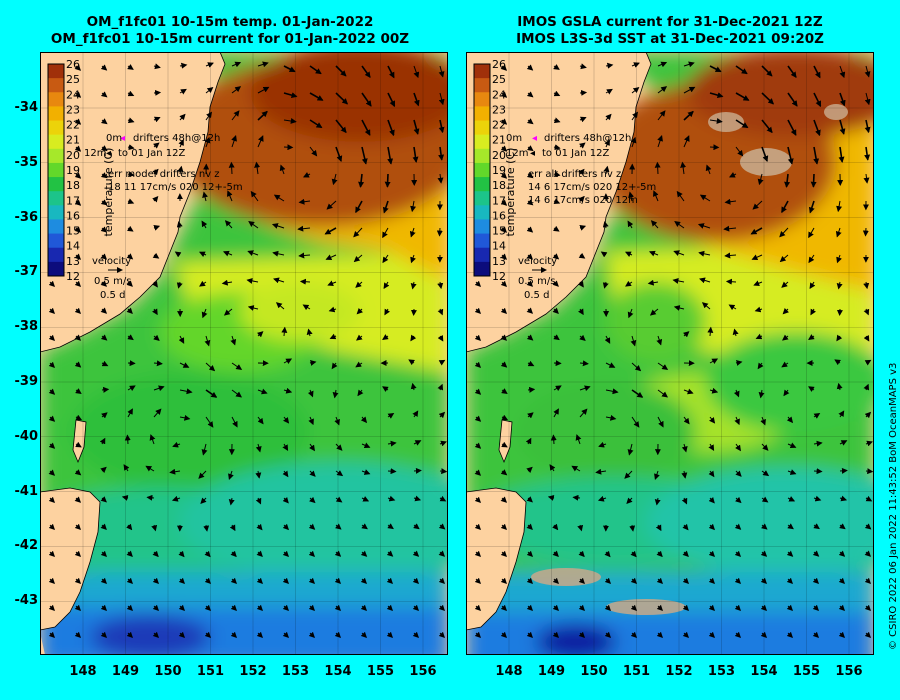 The height and width of the screenshot is (700, 900). What do you see at coordinates (83, 671) in the screenshot?
I see `lon-tick-label: 148` at bounding box center [83, 671].